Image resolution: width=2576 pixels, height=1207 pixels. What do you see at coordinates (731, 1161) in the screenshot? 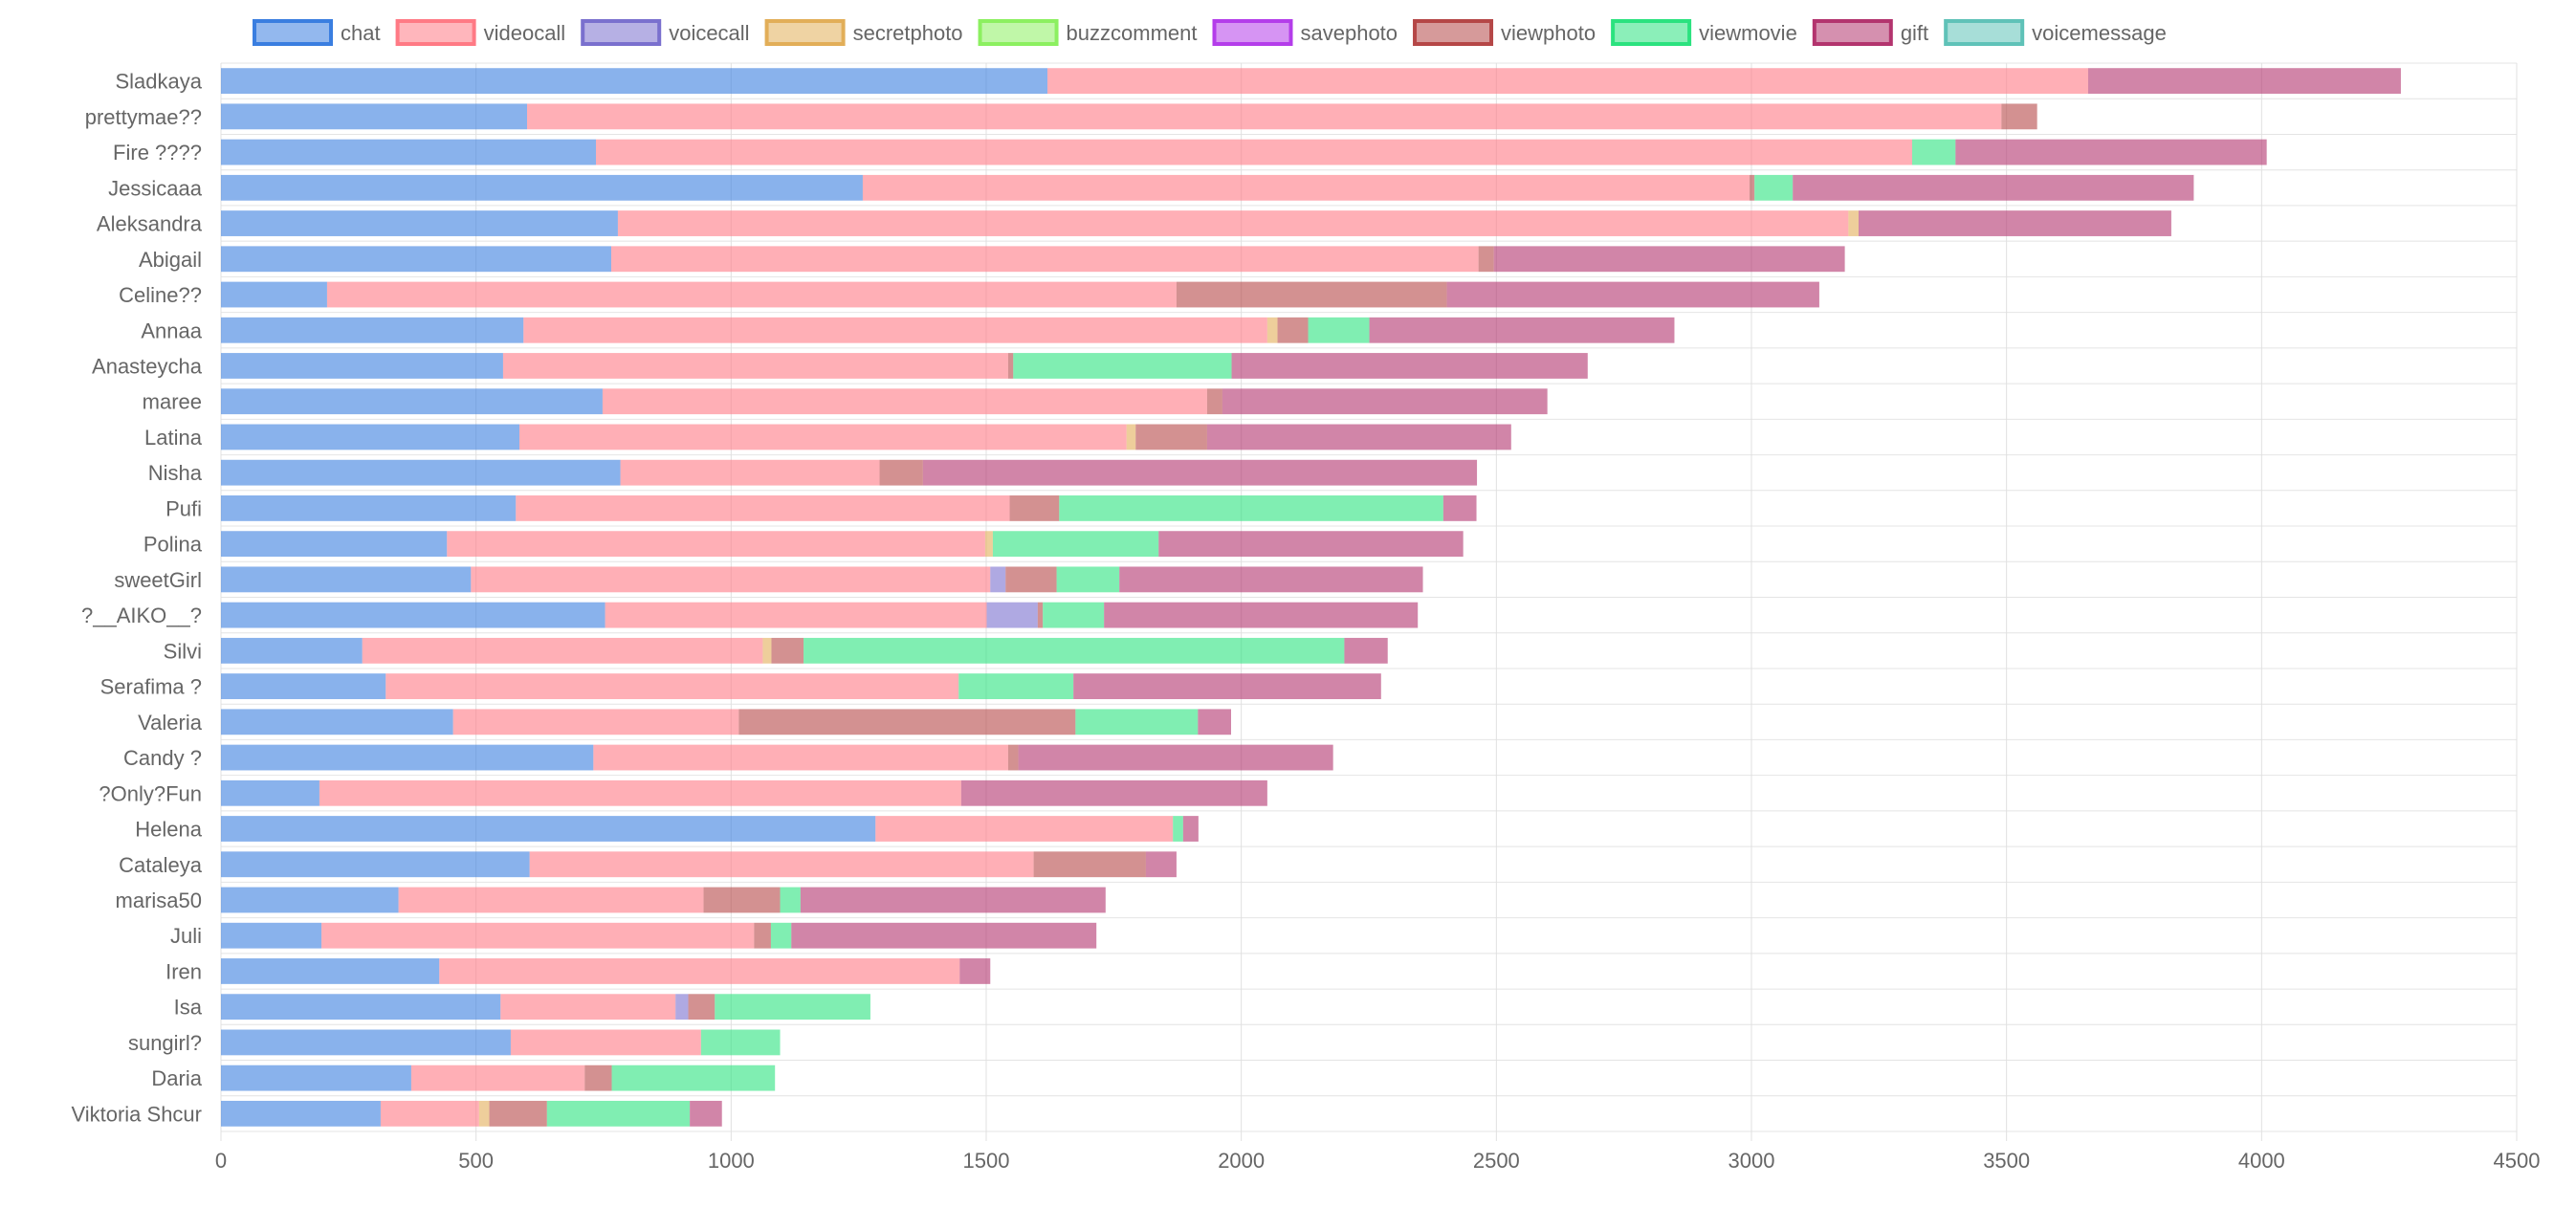
I see `x-tick-label: 1000` at bounding box center [731, 1161].